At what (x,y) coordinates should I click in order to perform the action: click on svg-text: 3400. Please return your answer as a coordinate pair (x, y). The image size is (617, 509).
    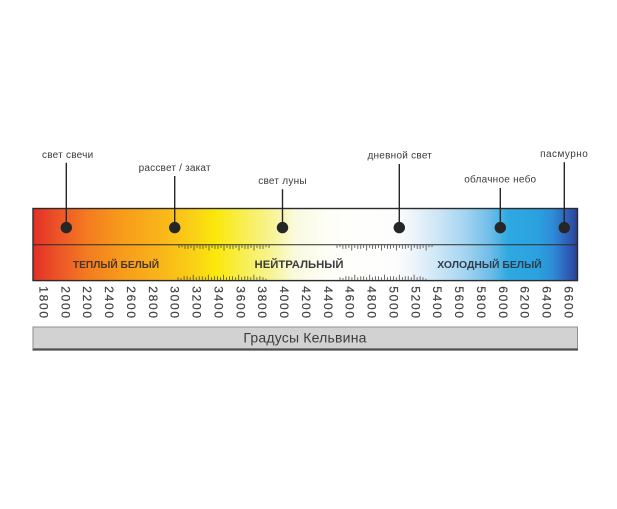
    Looking at the image, I should click on (218, 303).